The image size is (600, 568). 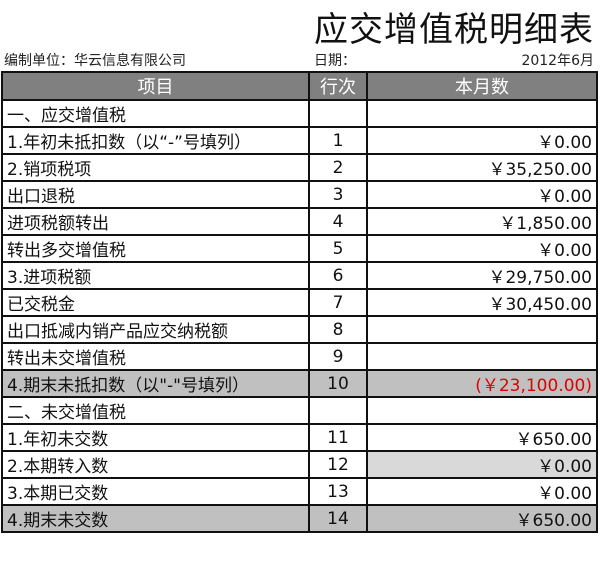 I want to click on item-cell: 二、未交增值税, so click(x=155, y=410).